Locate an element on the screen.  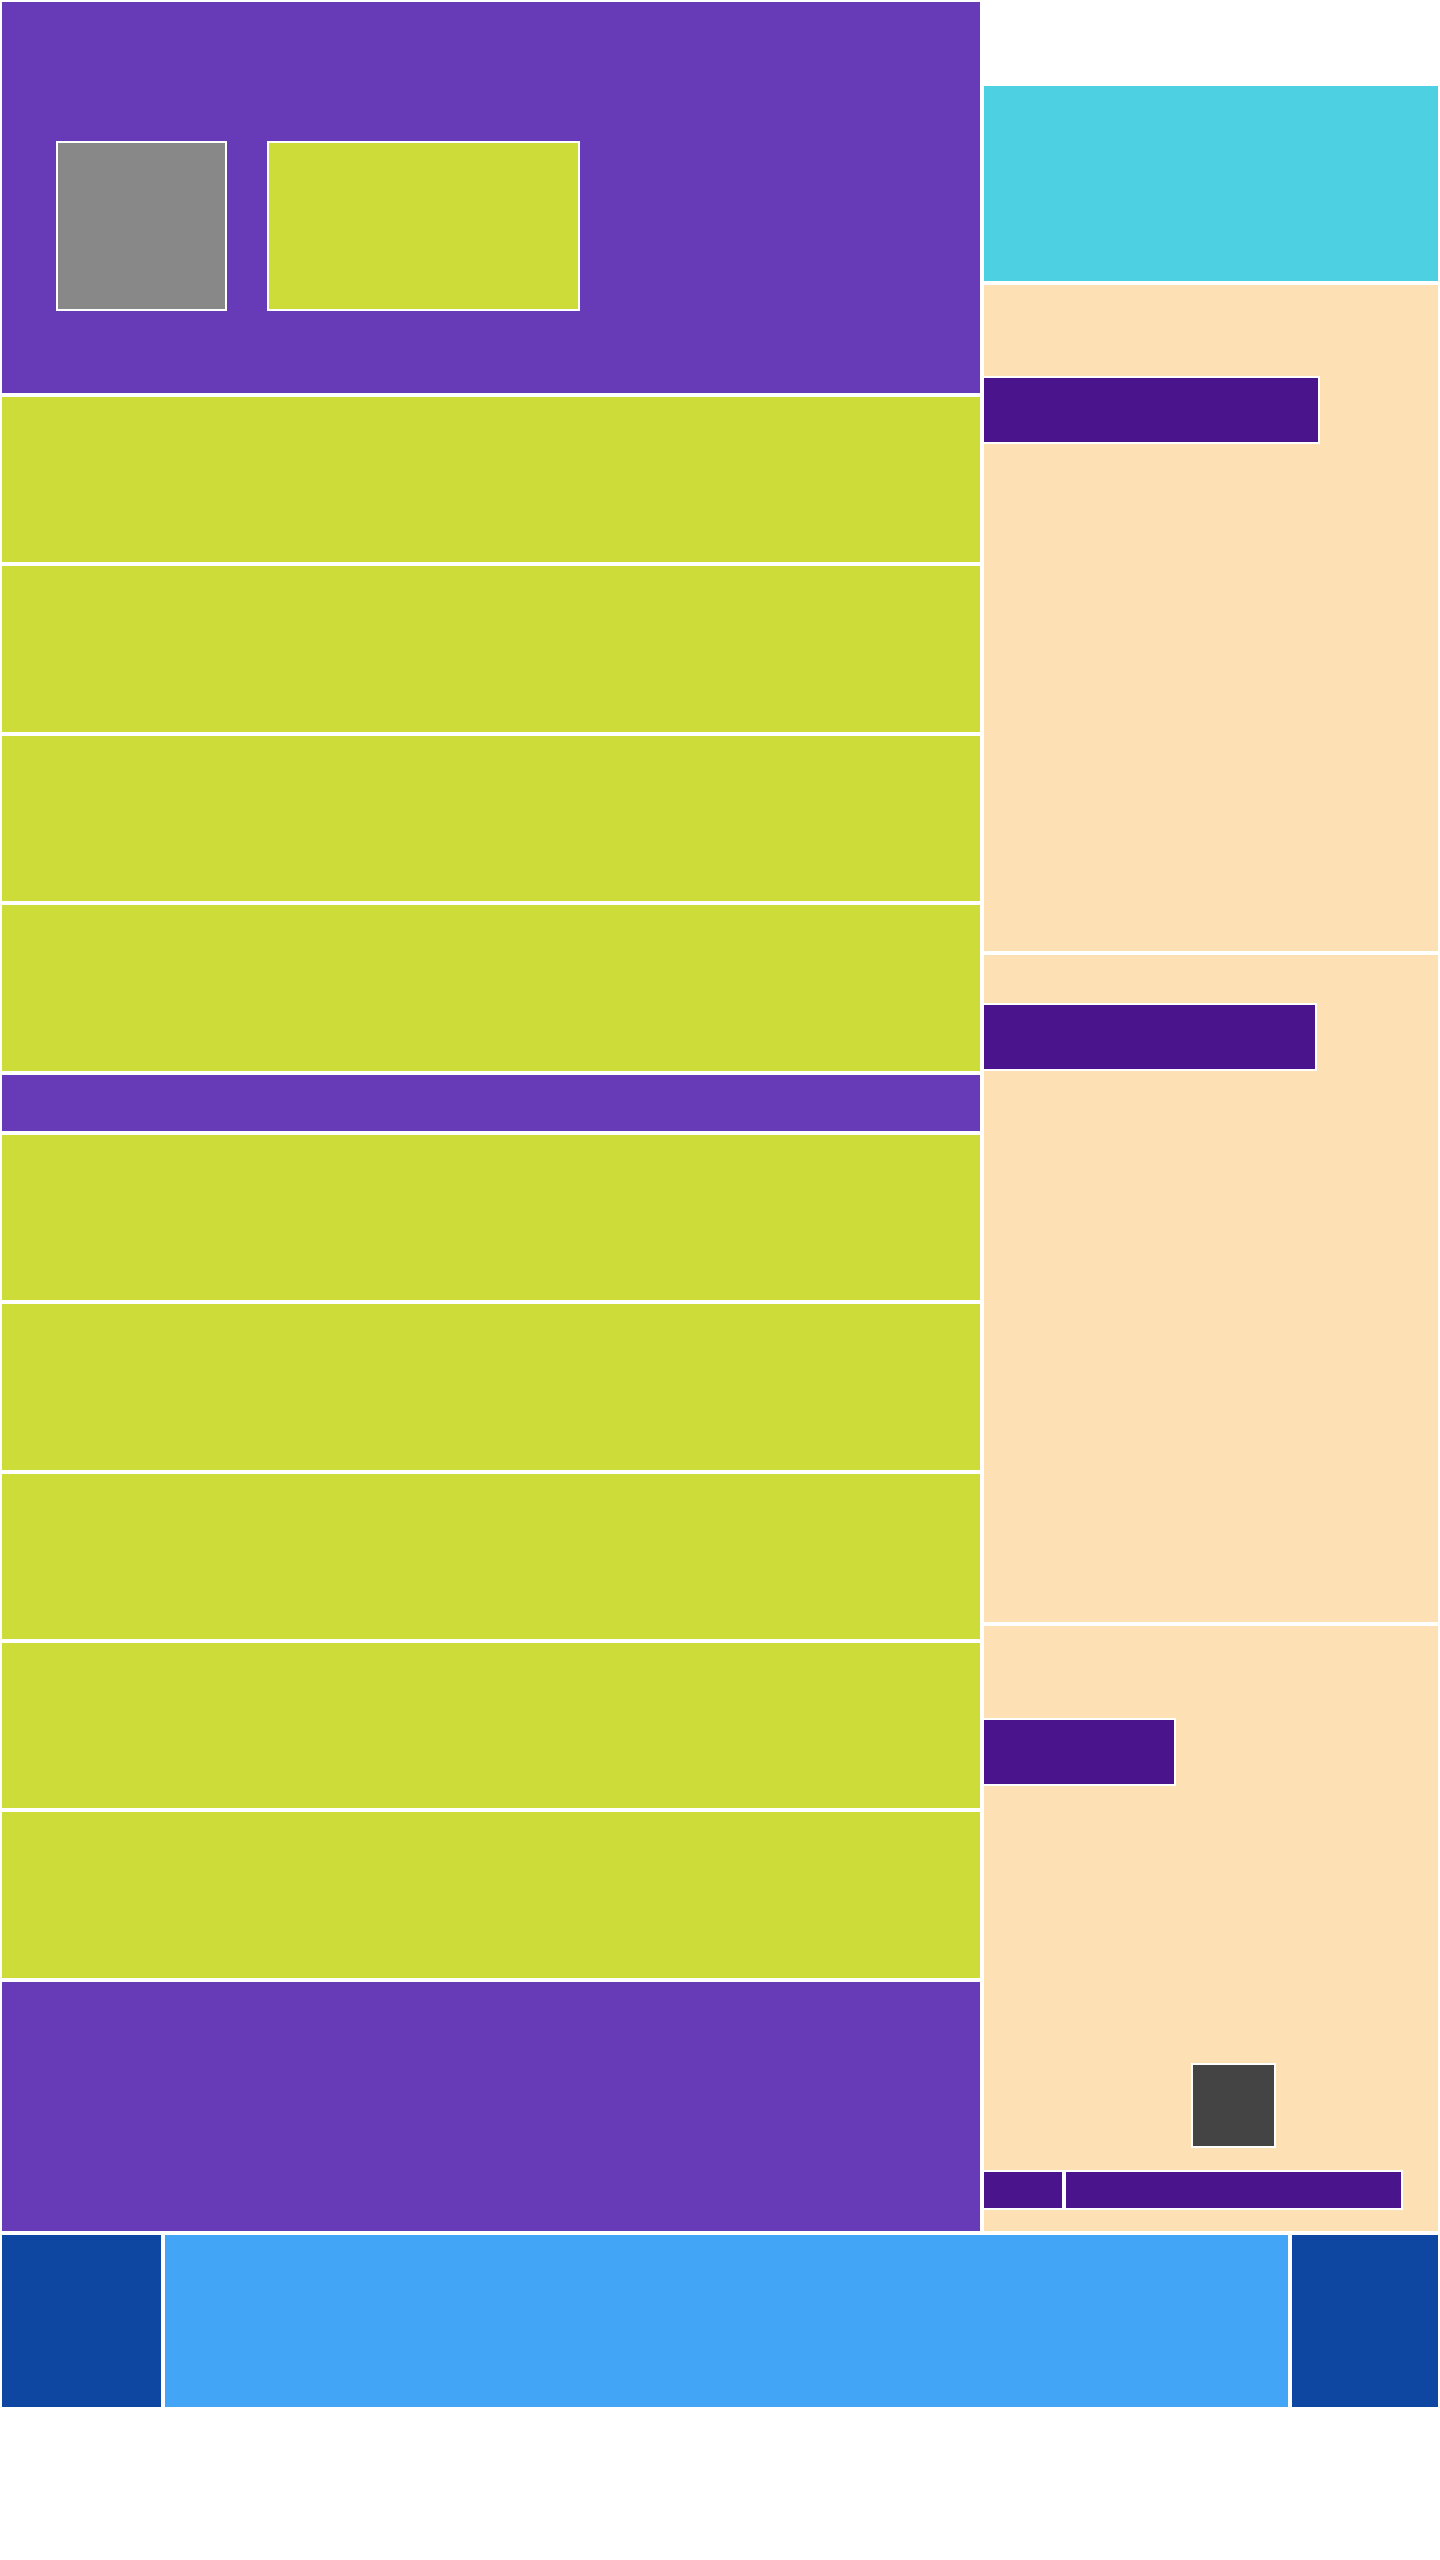
sidebar-small-tab is located at coordinates (1023, 2190).